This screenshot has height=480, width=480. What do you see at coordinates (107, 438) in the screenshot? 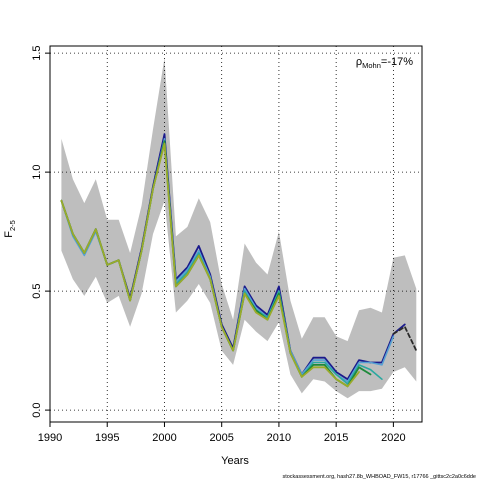
I see `x-tick-label: 1995` at bounding box center [107, 438].